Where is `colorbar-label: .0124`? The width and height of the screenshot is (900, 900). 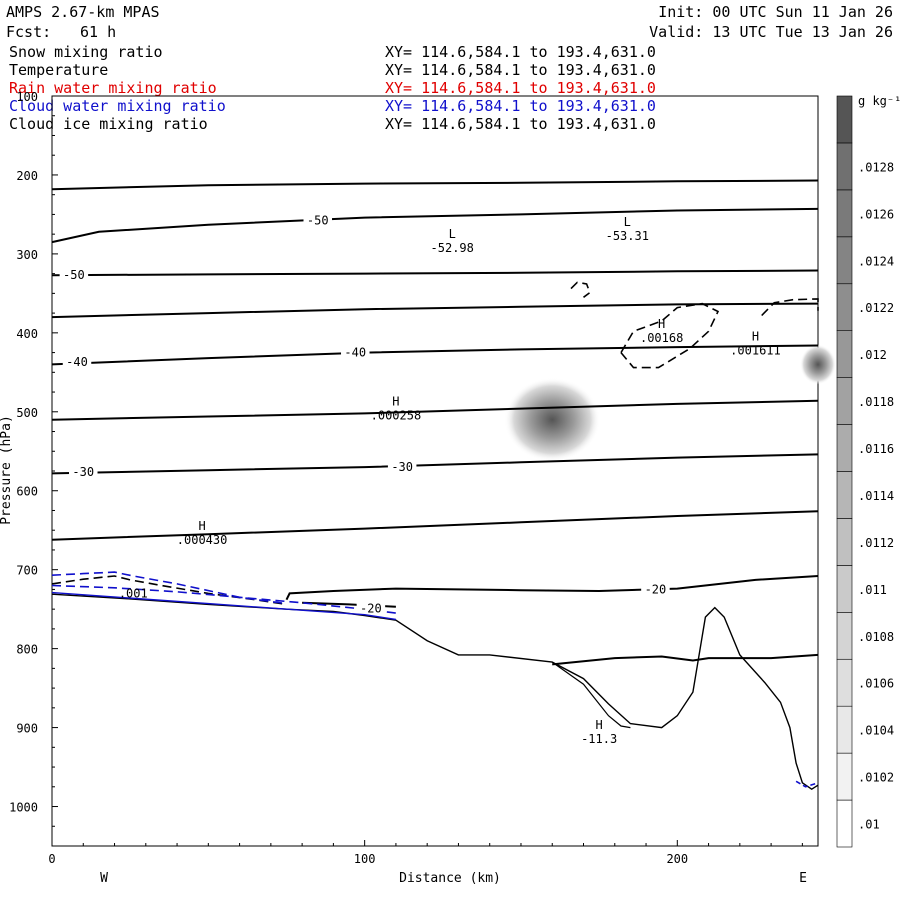 colorbar-label: .0124 is located at coordinates (876, 261).